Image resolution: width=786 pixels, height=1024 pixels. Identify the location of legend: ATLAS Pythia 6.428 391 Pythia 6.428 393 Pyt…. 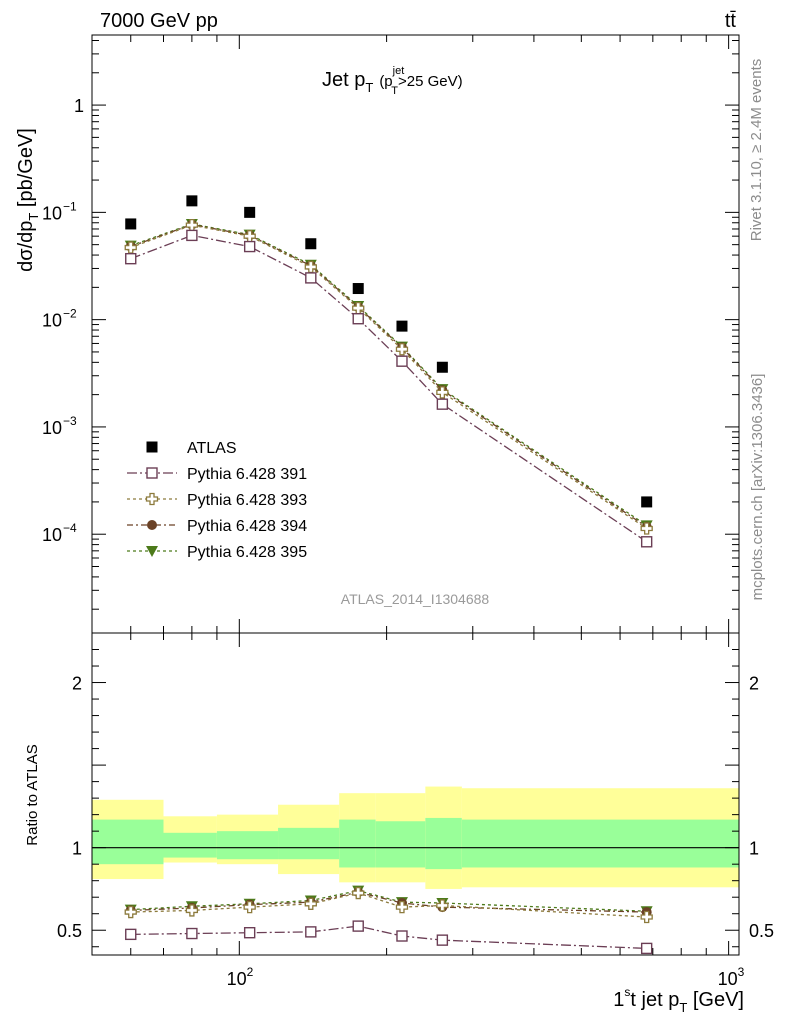
(217, 500).